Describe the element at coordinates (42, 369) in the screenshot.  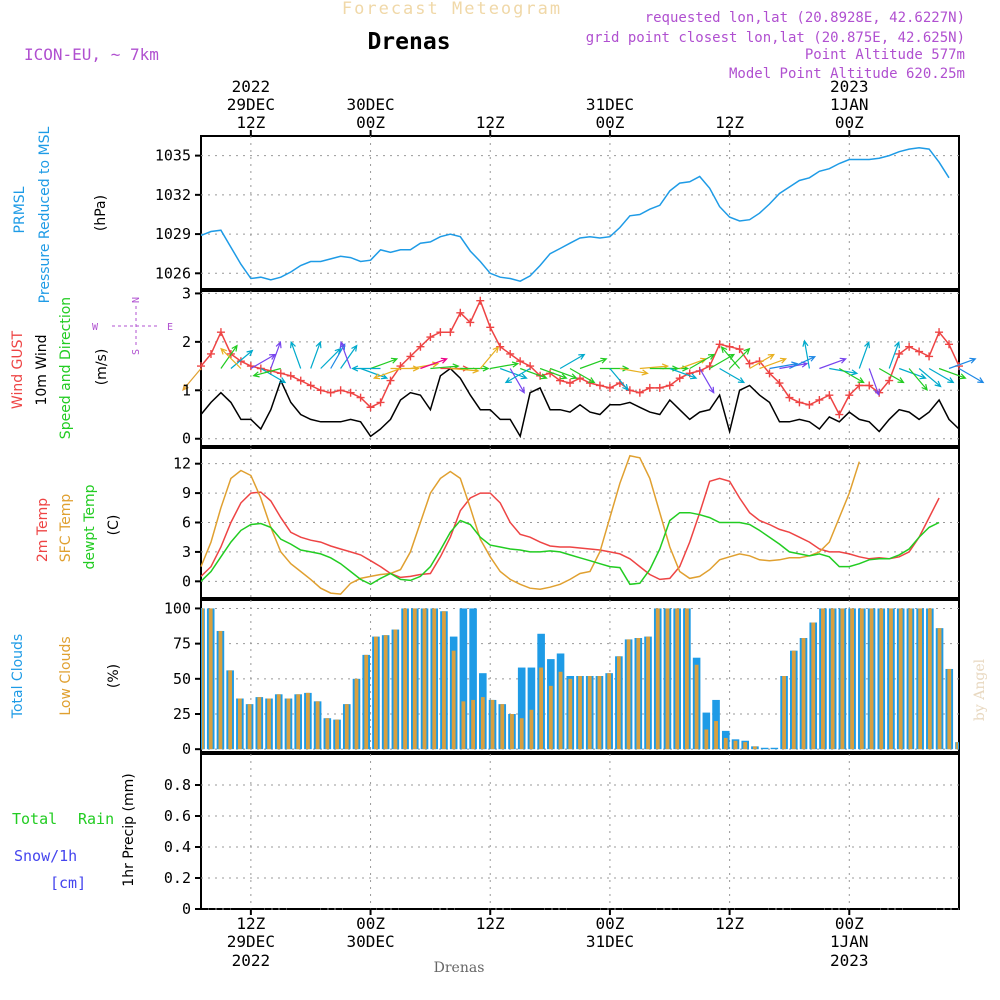
I see `wind-10m-label: 10m Wind` at that location.